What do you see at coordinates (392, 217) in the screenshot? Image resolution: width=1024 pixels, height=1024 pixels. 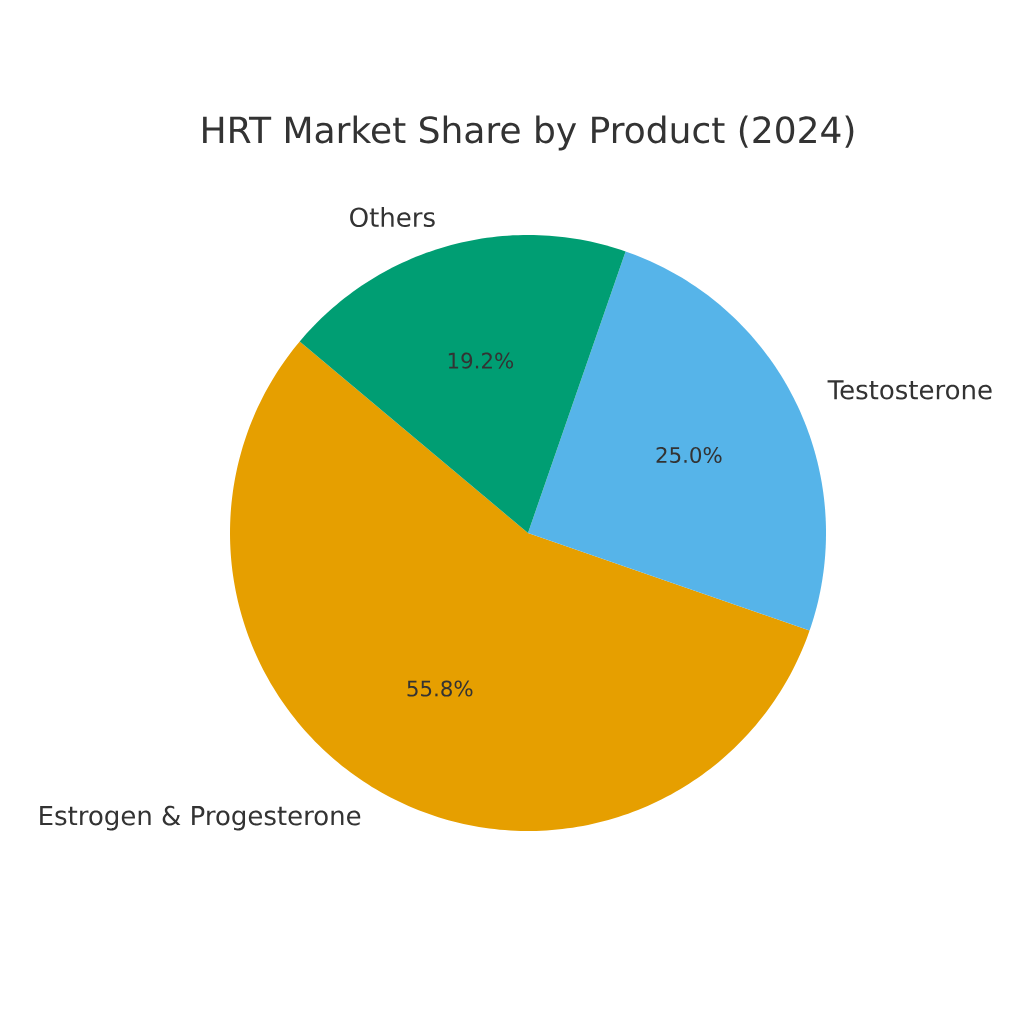 I see `slice-label: Others` at bounding box center [392, 217].